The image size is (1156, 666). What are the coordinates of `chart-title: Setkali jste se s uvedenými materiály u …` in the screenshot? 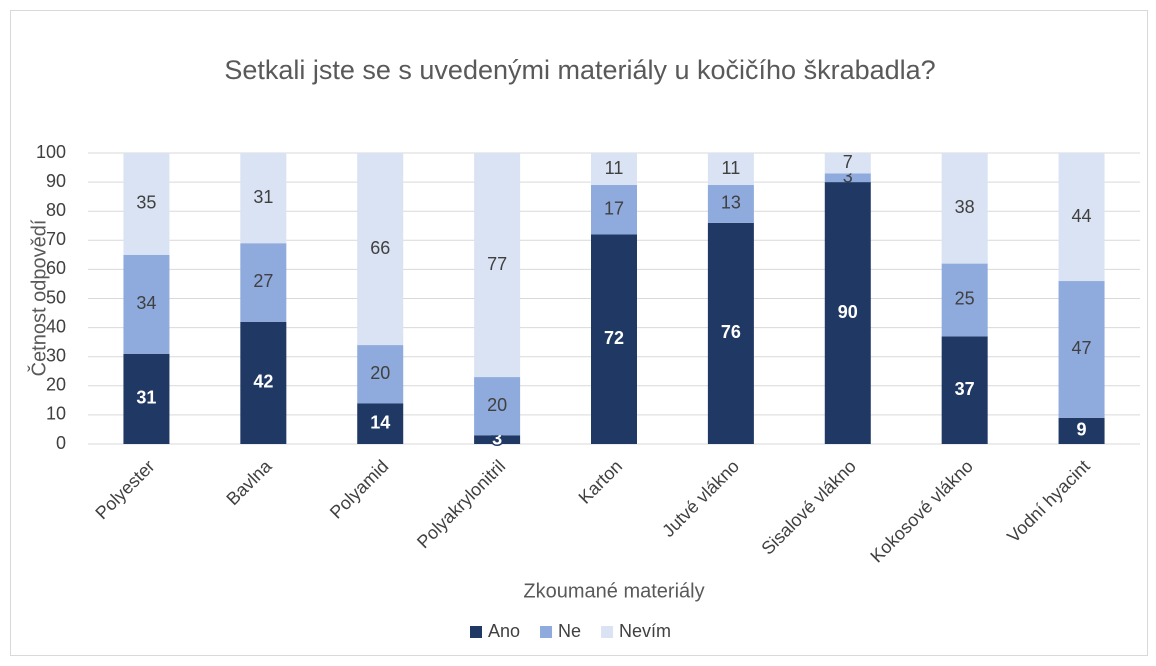 It's located at (579, 70).